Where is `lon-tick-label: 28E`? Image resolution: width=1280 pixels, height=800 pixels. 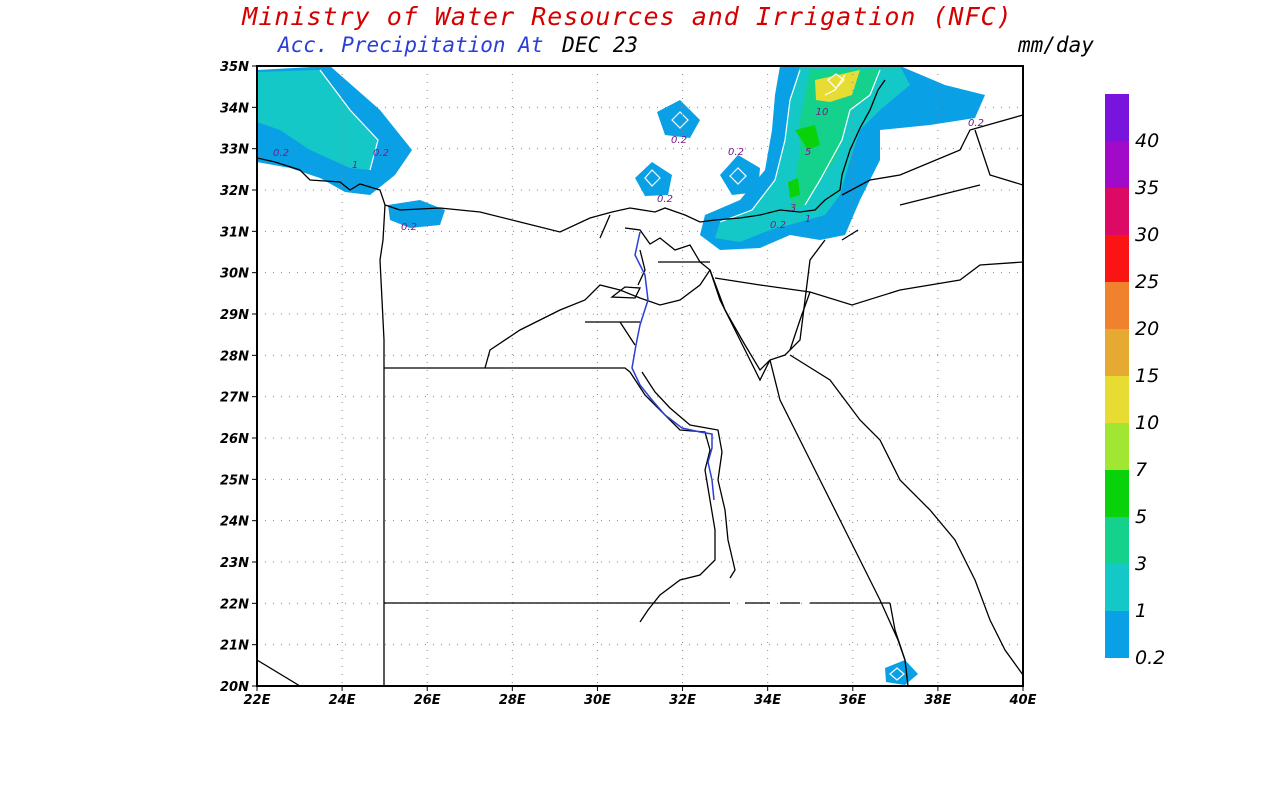 lon-tick-label: 28E is located at coordinates (512, 700).